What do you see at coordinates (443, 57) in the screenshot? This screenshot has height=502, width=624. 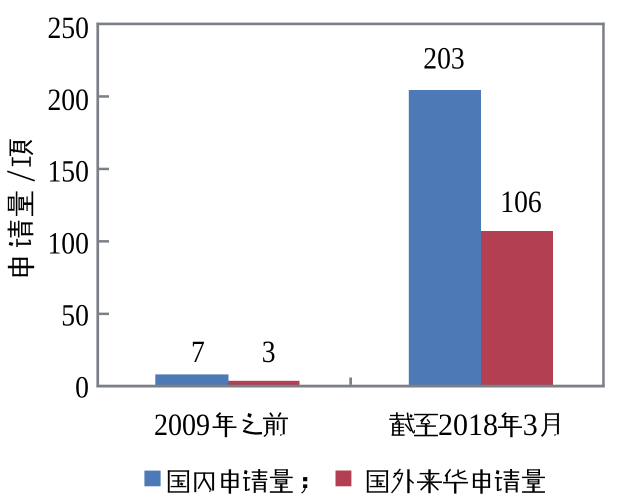 I see `svg-text: 203` at bounding box center [443, 57].